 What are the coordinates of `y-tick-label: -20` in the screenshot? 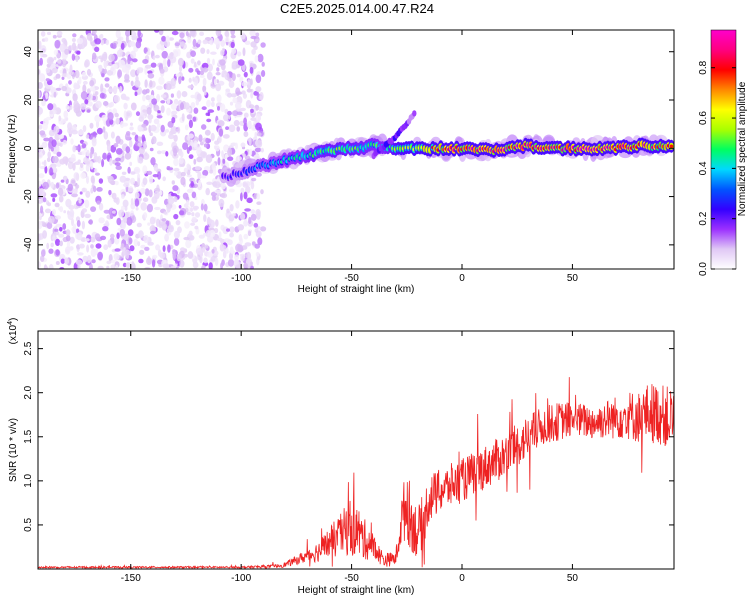 It's located at (28, 196).